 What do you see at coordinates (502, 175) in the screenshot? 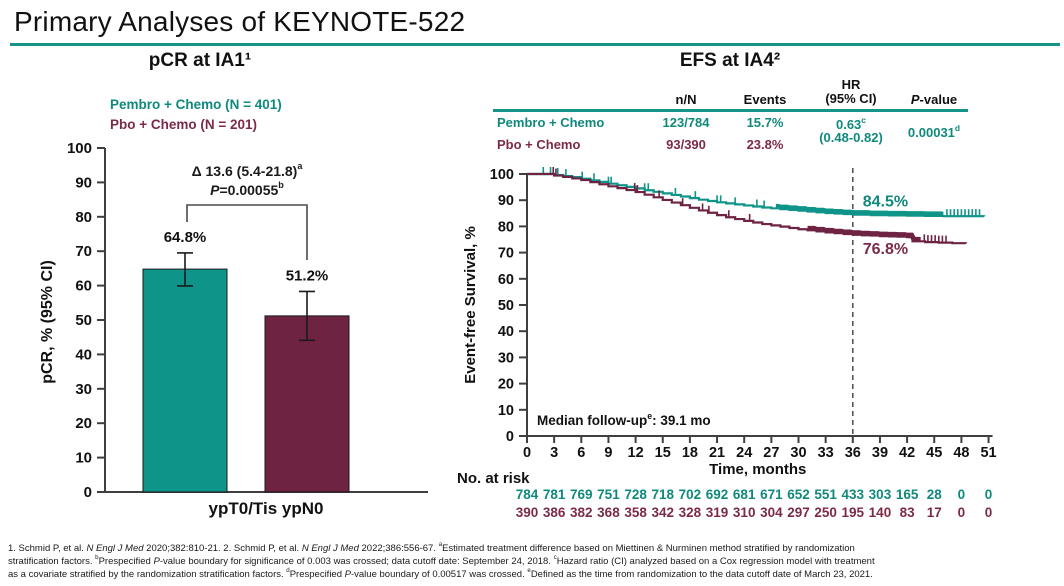
I see `y-tick-label: 100` at bounding box center [502, 175].